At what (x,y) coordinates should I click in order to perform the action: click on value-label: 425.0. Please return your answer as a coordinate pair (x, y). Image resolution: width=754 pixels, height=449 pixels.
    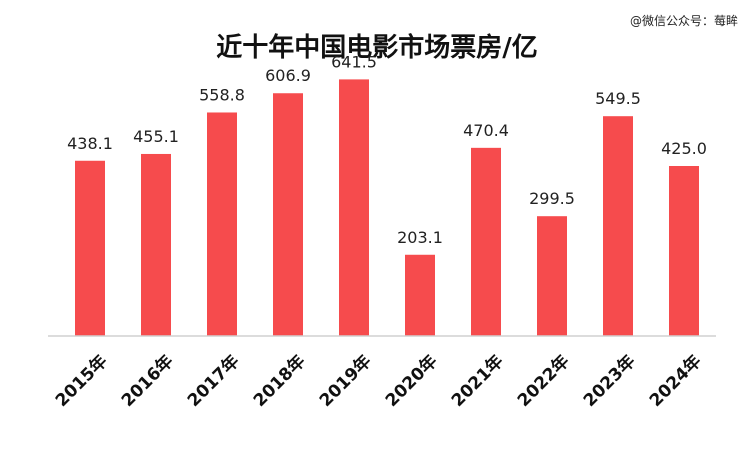
    Looking at the image, I should click on (684, 148).